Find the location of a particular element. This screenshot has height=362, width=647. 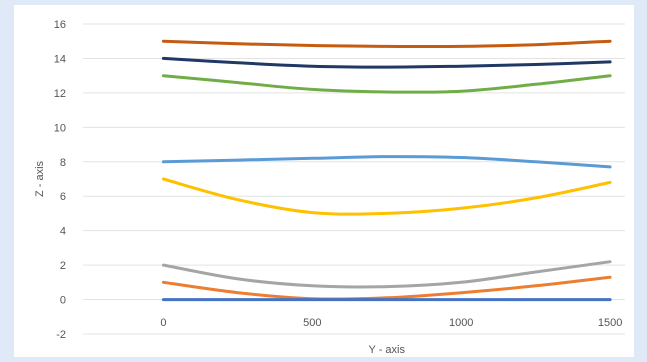

y-tick-label: 10 is located at coordinates (60, 128).